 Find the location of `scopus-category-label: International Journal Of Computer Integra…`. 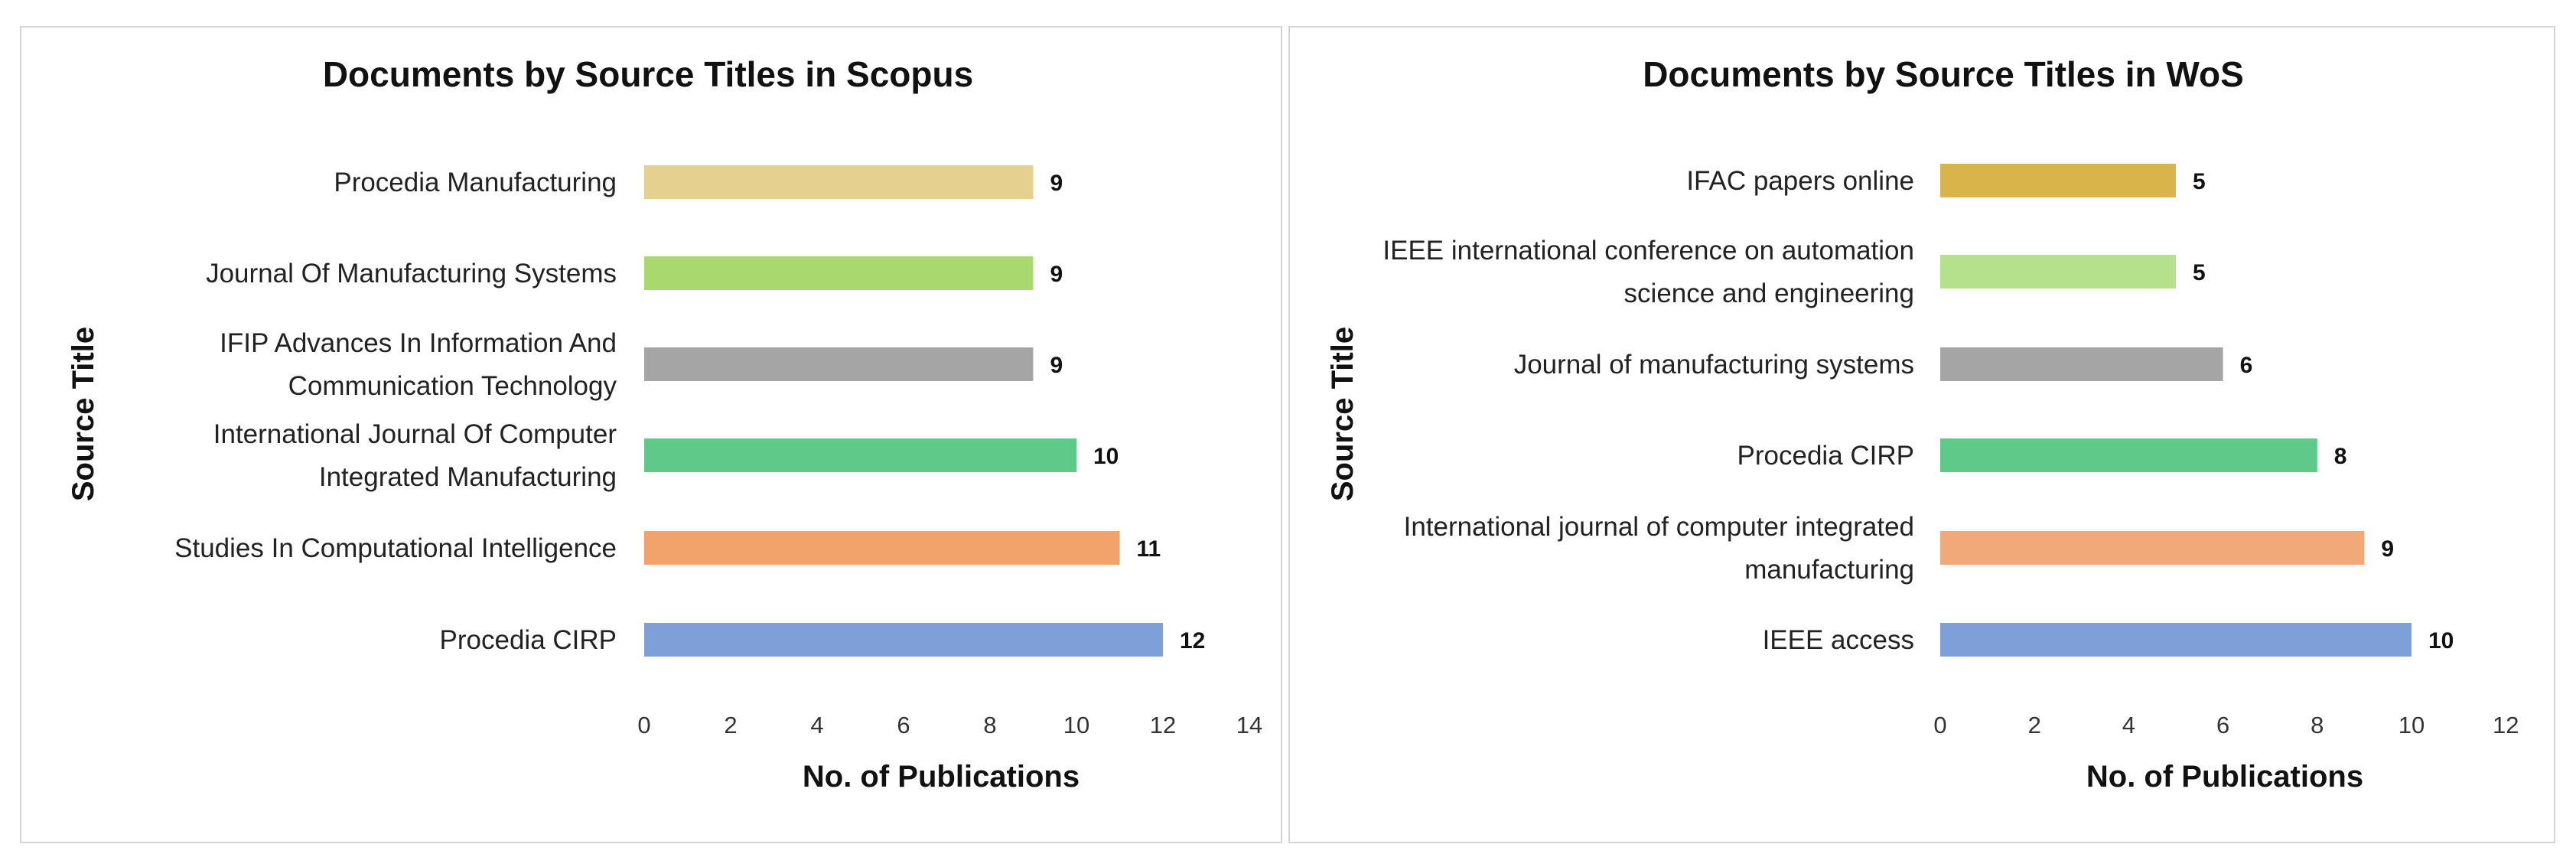

scopus-category-label: International Journal Of Computer Integra… is located at coordinates (415, 455).